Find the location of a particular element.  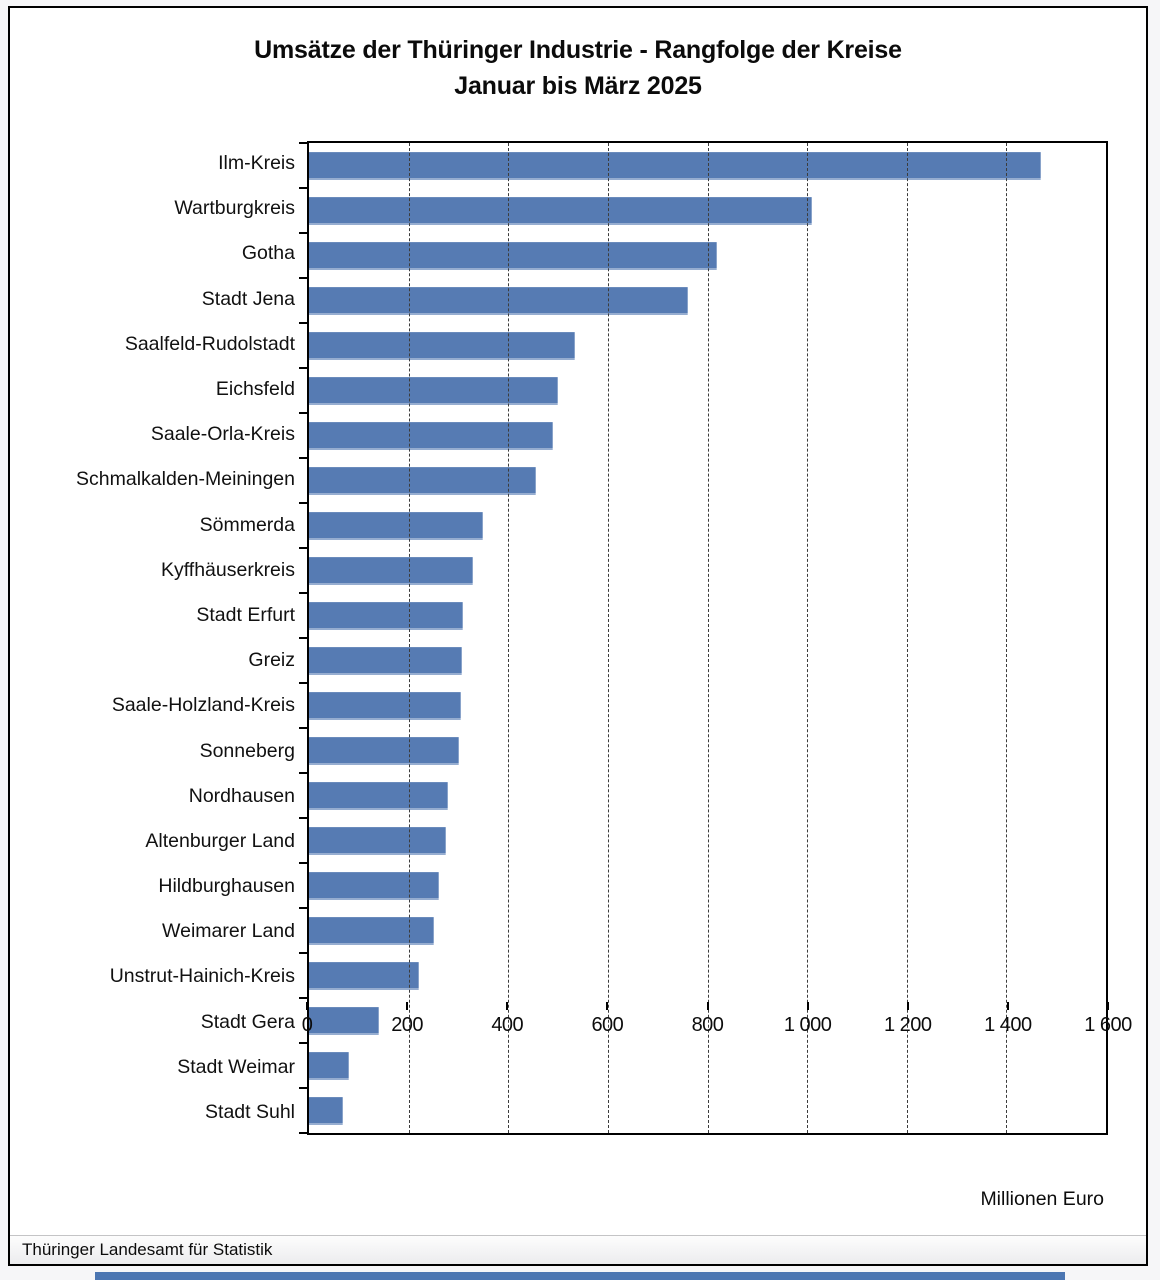

category-label: Greiz is located at coordinates (271, 660).